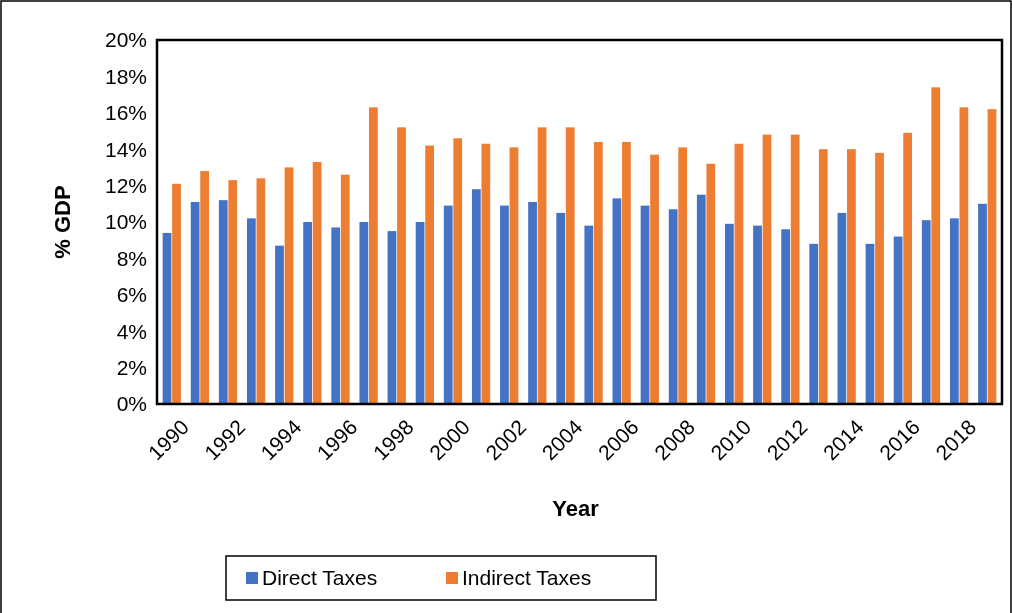  Describe the element at coordinates (131, 367) in the screenshot. I see `y-tick-label: 2%` at that location.